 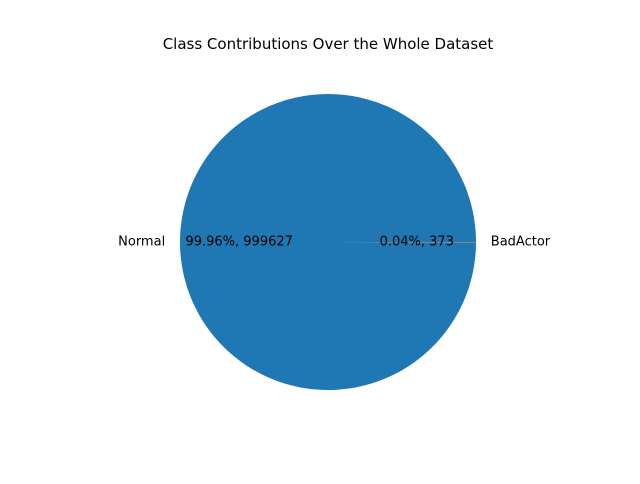 I want to click on pie-value-label-badactor: 0.04%, 373, so click(x=417, y=242).